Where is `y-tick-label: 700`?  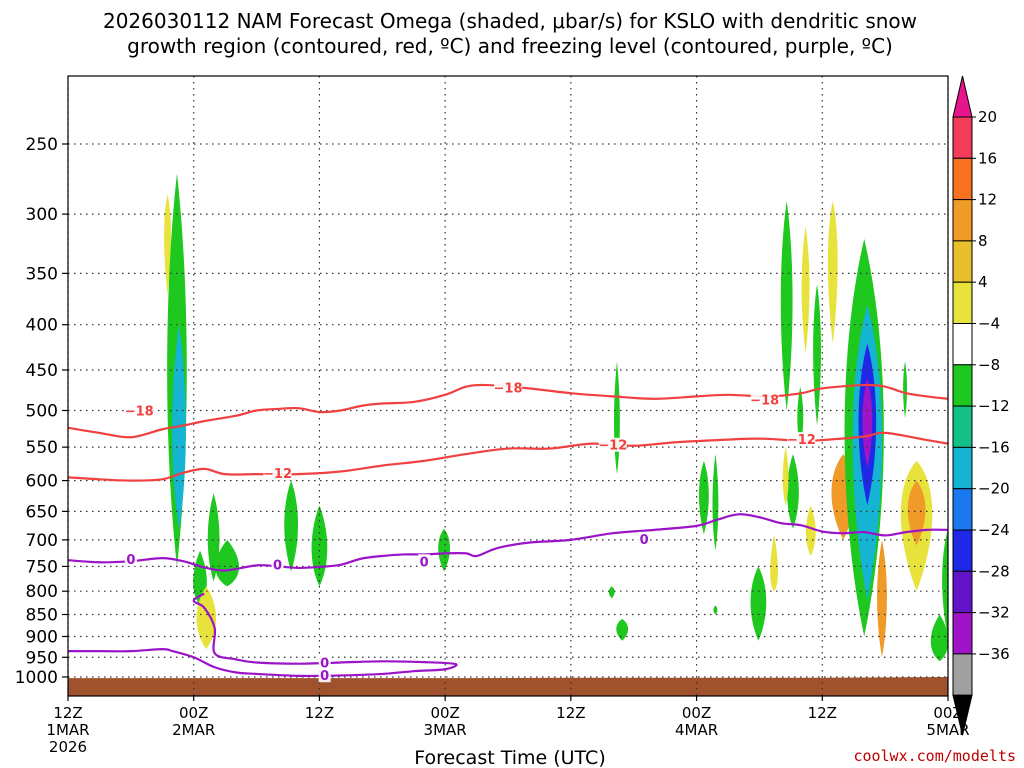
y-tick-label: 700 is located at coordinates (42, 541).